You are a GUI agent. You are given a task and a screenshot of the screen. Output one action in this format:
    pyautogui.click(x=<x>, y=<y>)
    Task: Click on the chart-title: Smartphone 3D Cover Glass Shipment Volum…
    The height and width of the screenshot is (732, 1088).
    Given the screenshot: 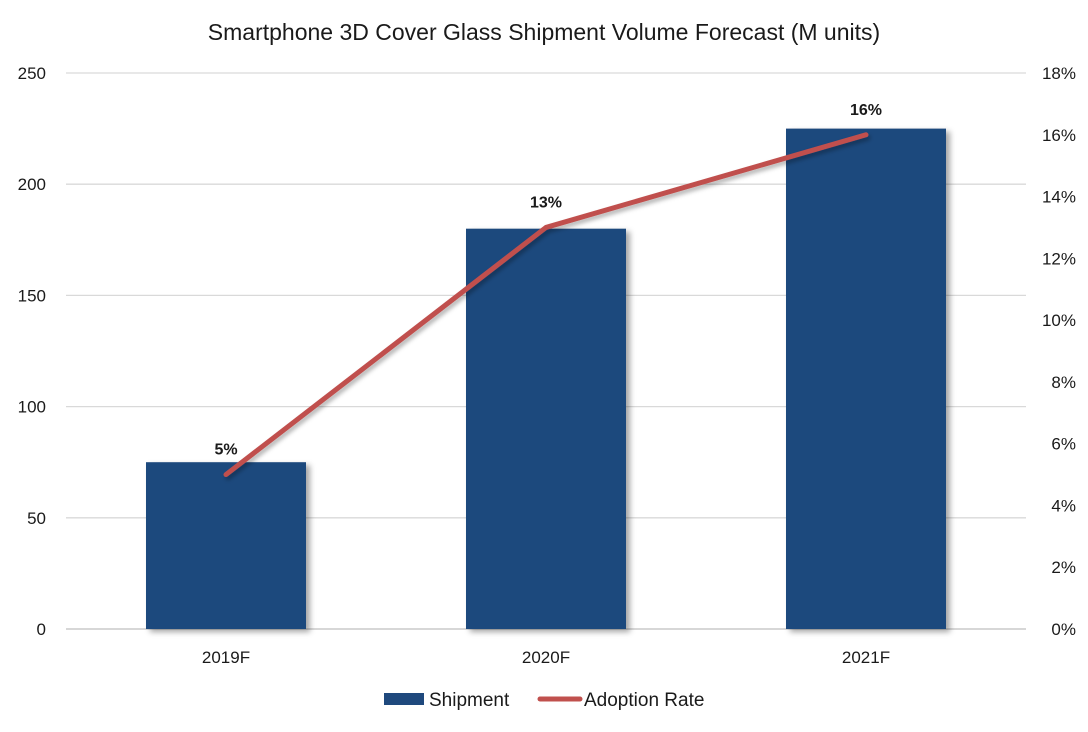 What is the action you would take?
    pyautogui.click(x=544, y=32)
    